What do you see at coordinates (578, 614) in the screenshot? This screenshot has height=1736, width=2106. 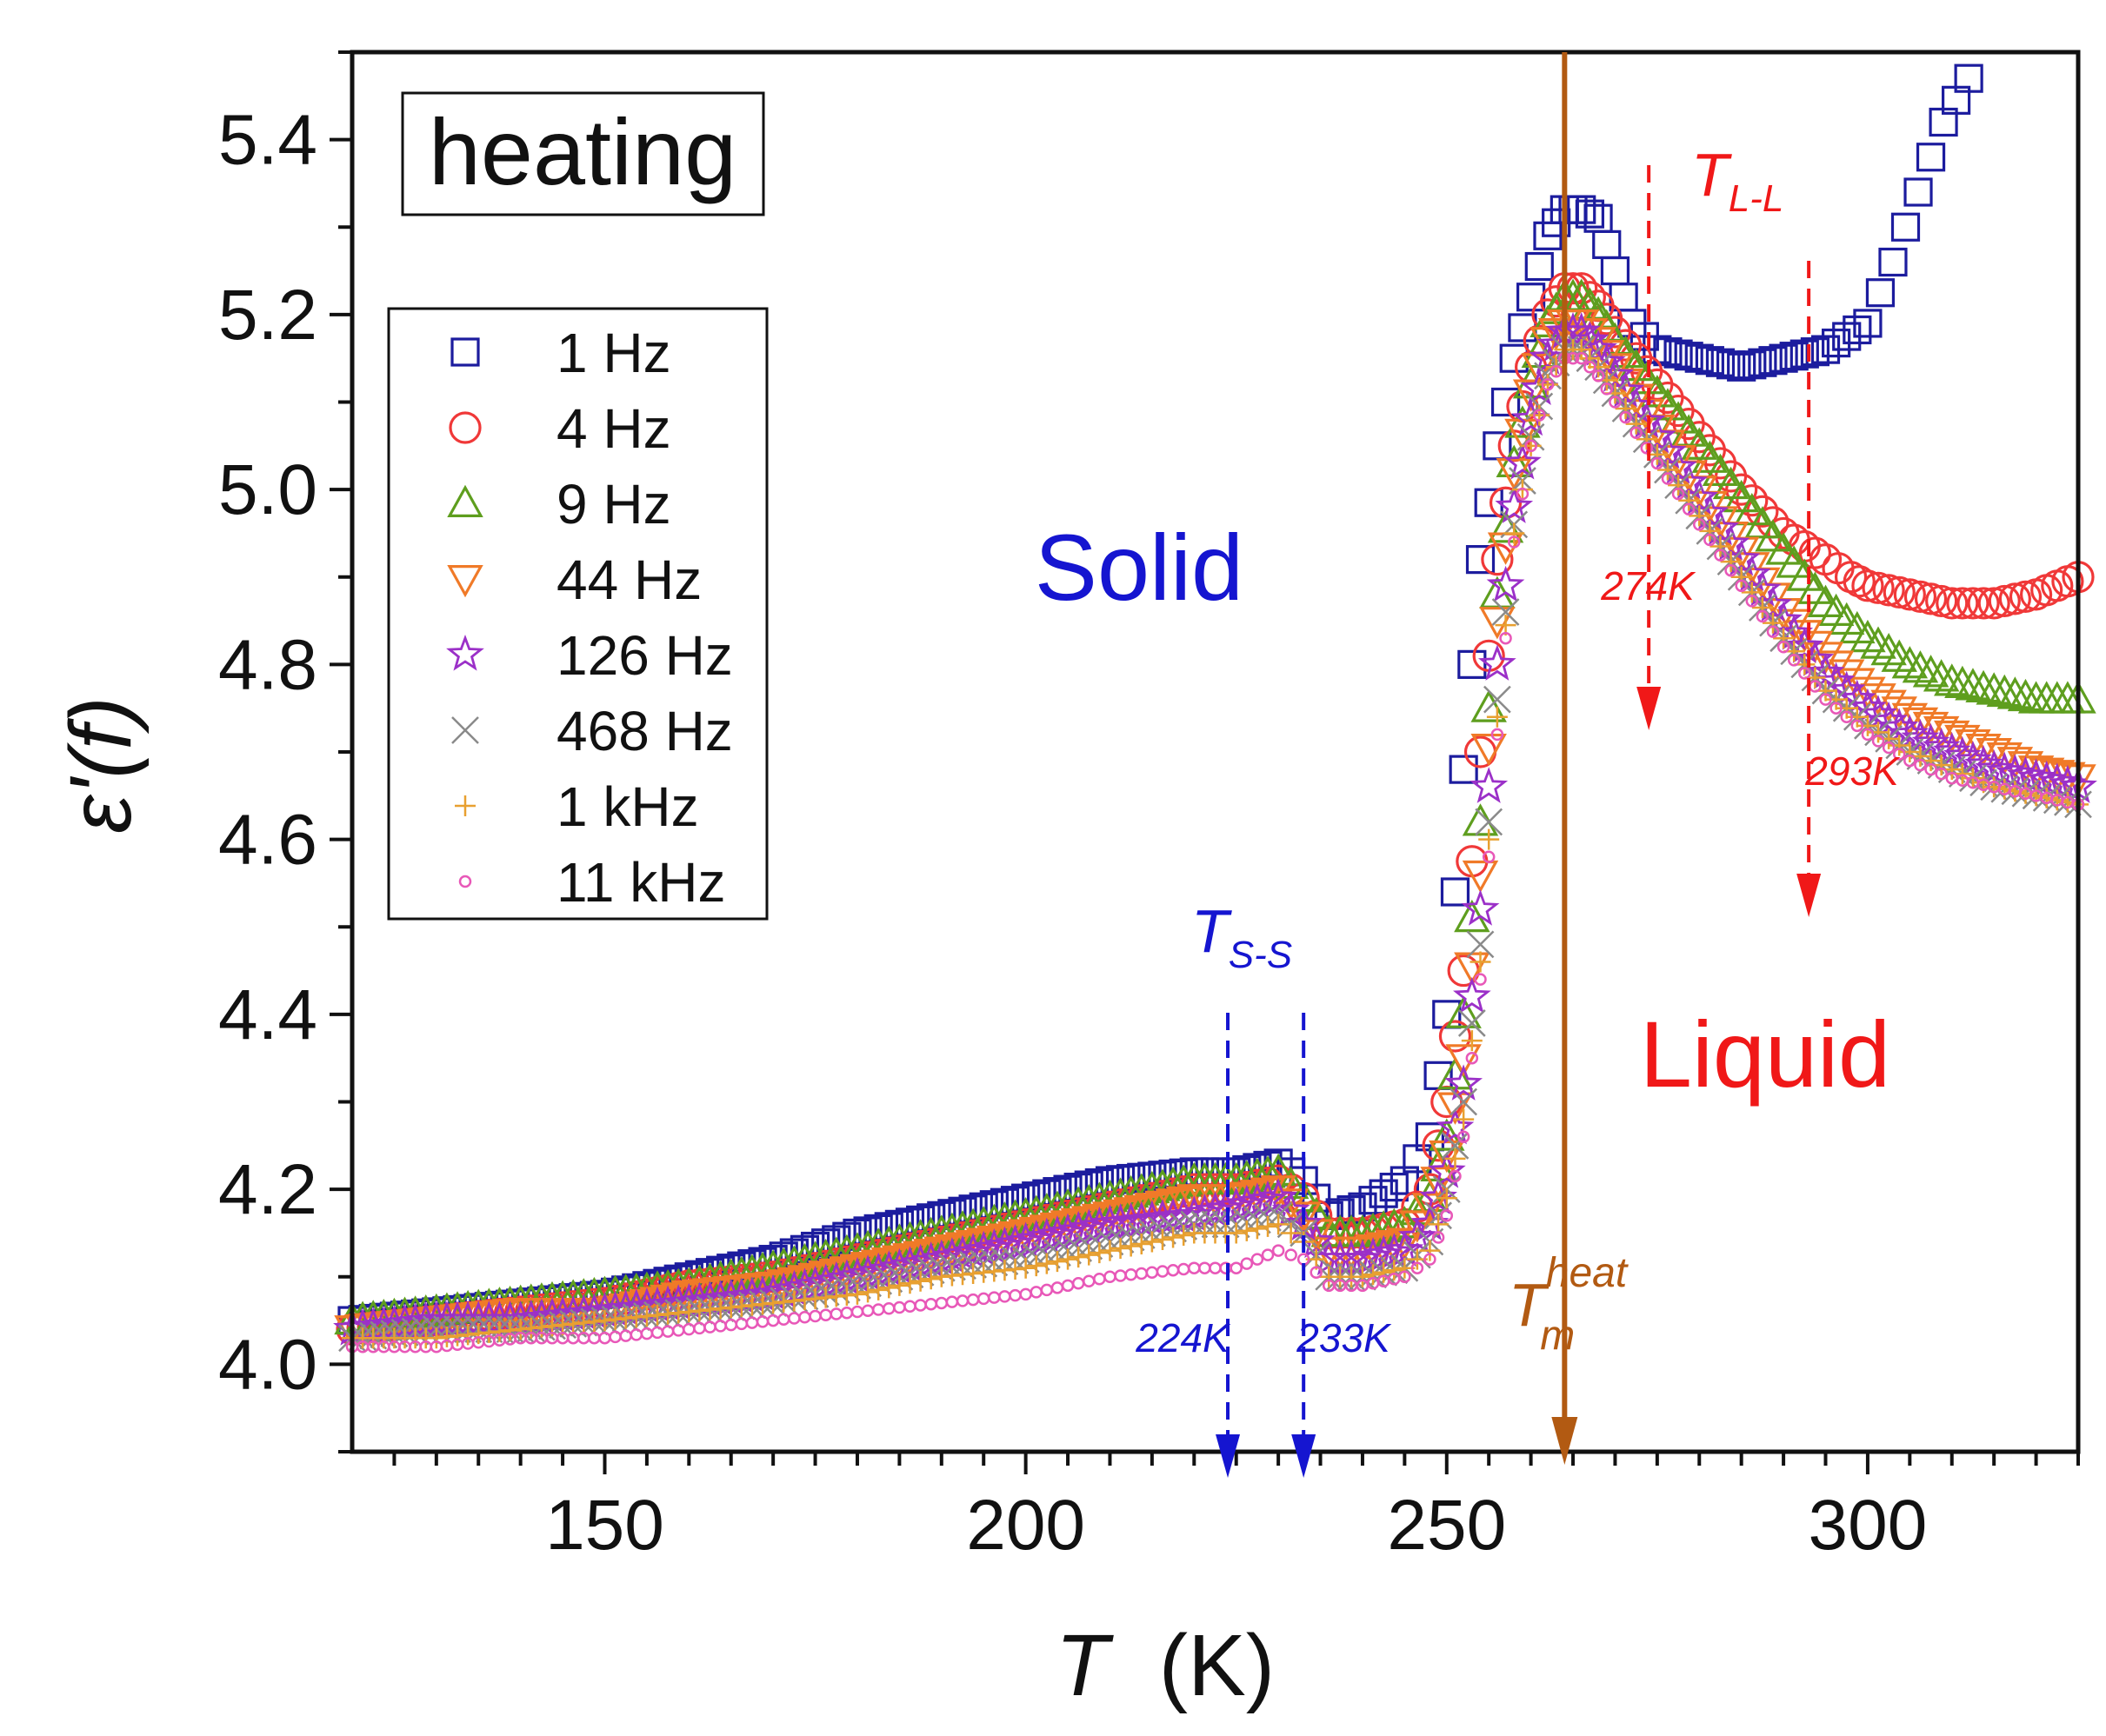 I see `legend-box` at bounding box center [578, 614].